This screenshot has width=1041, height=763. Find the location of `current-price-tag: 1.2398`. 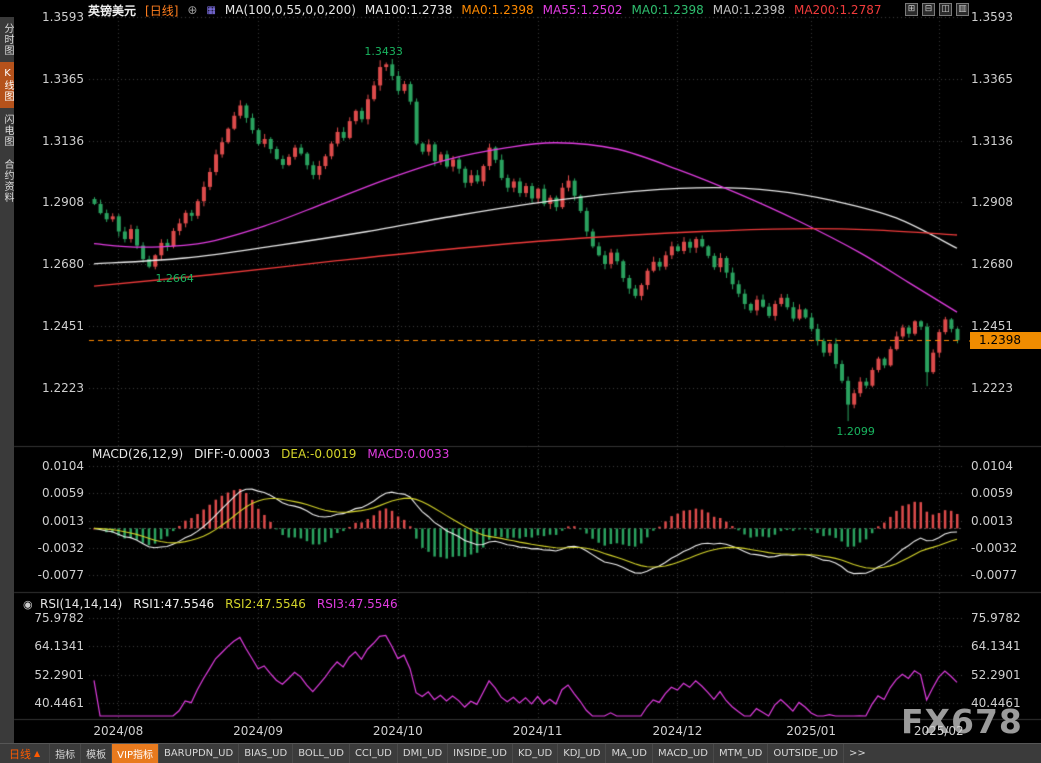

current-price-tag: 1.2398 is located at coordinates (1005, 340).